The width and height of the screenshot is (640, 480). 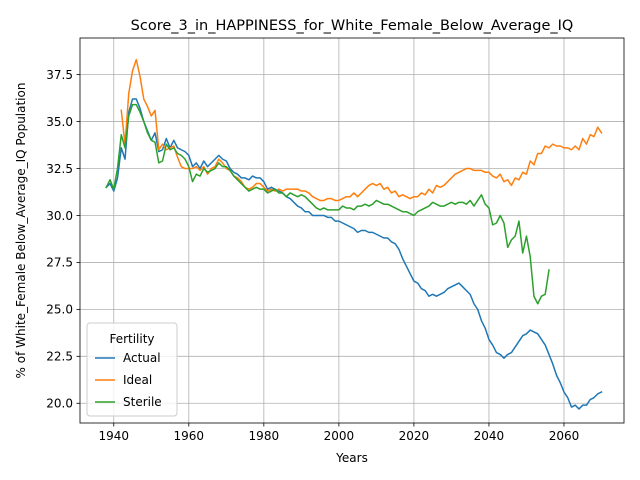 What do you see at coordinates (59, 404) in the screenshot?
I see `y-tick-label: 20.0` at bounding box center [59, 404].